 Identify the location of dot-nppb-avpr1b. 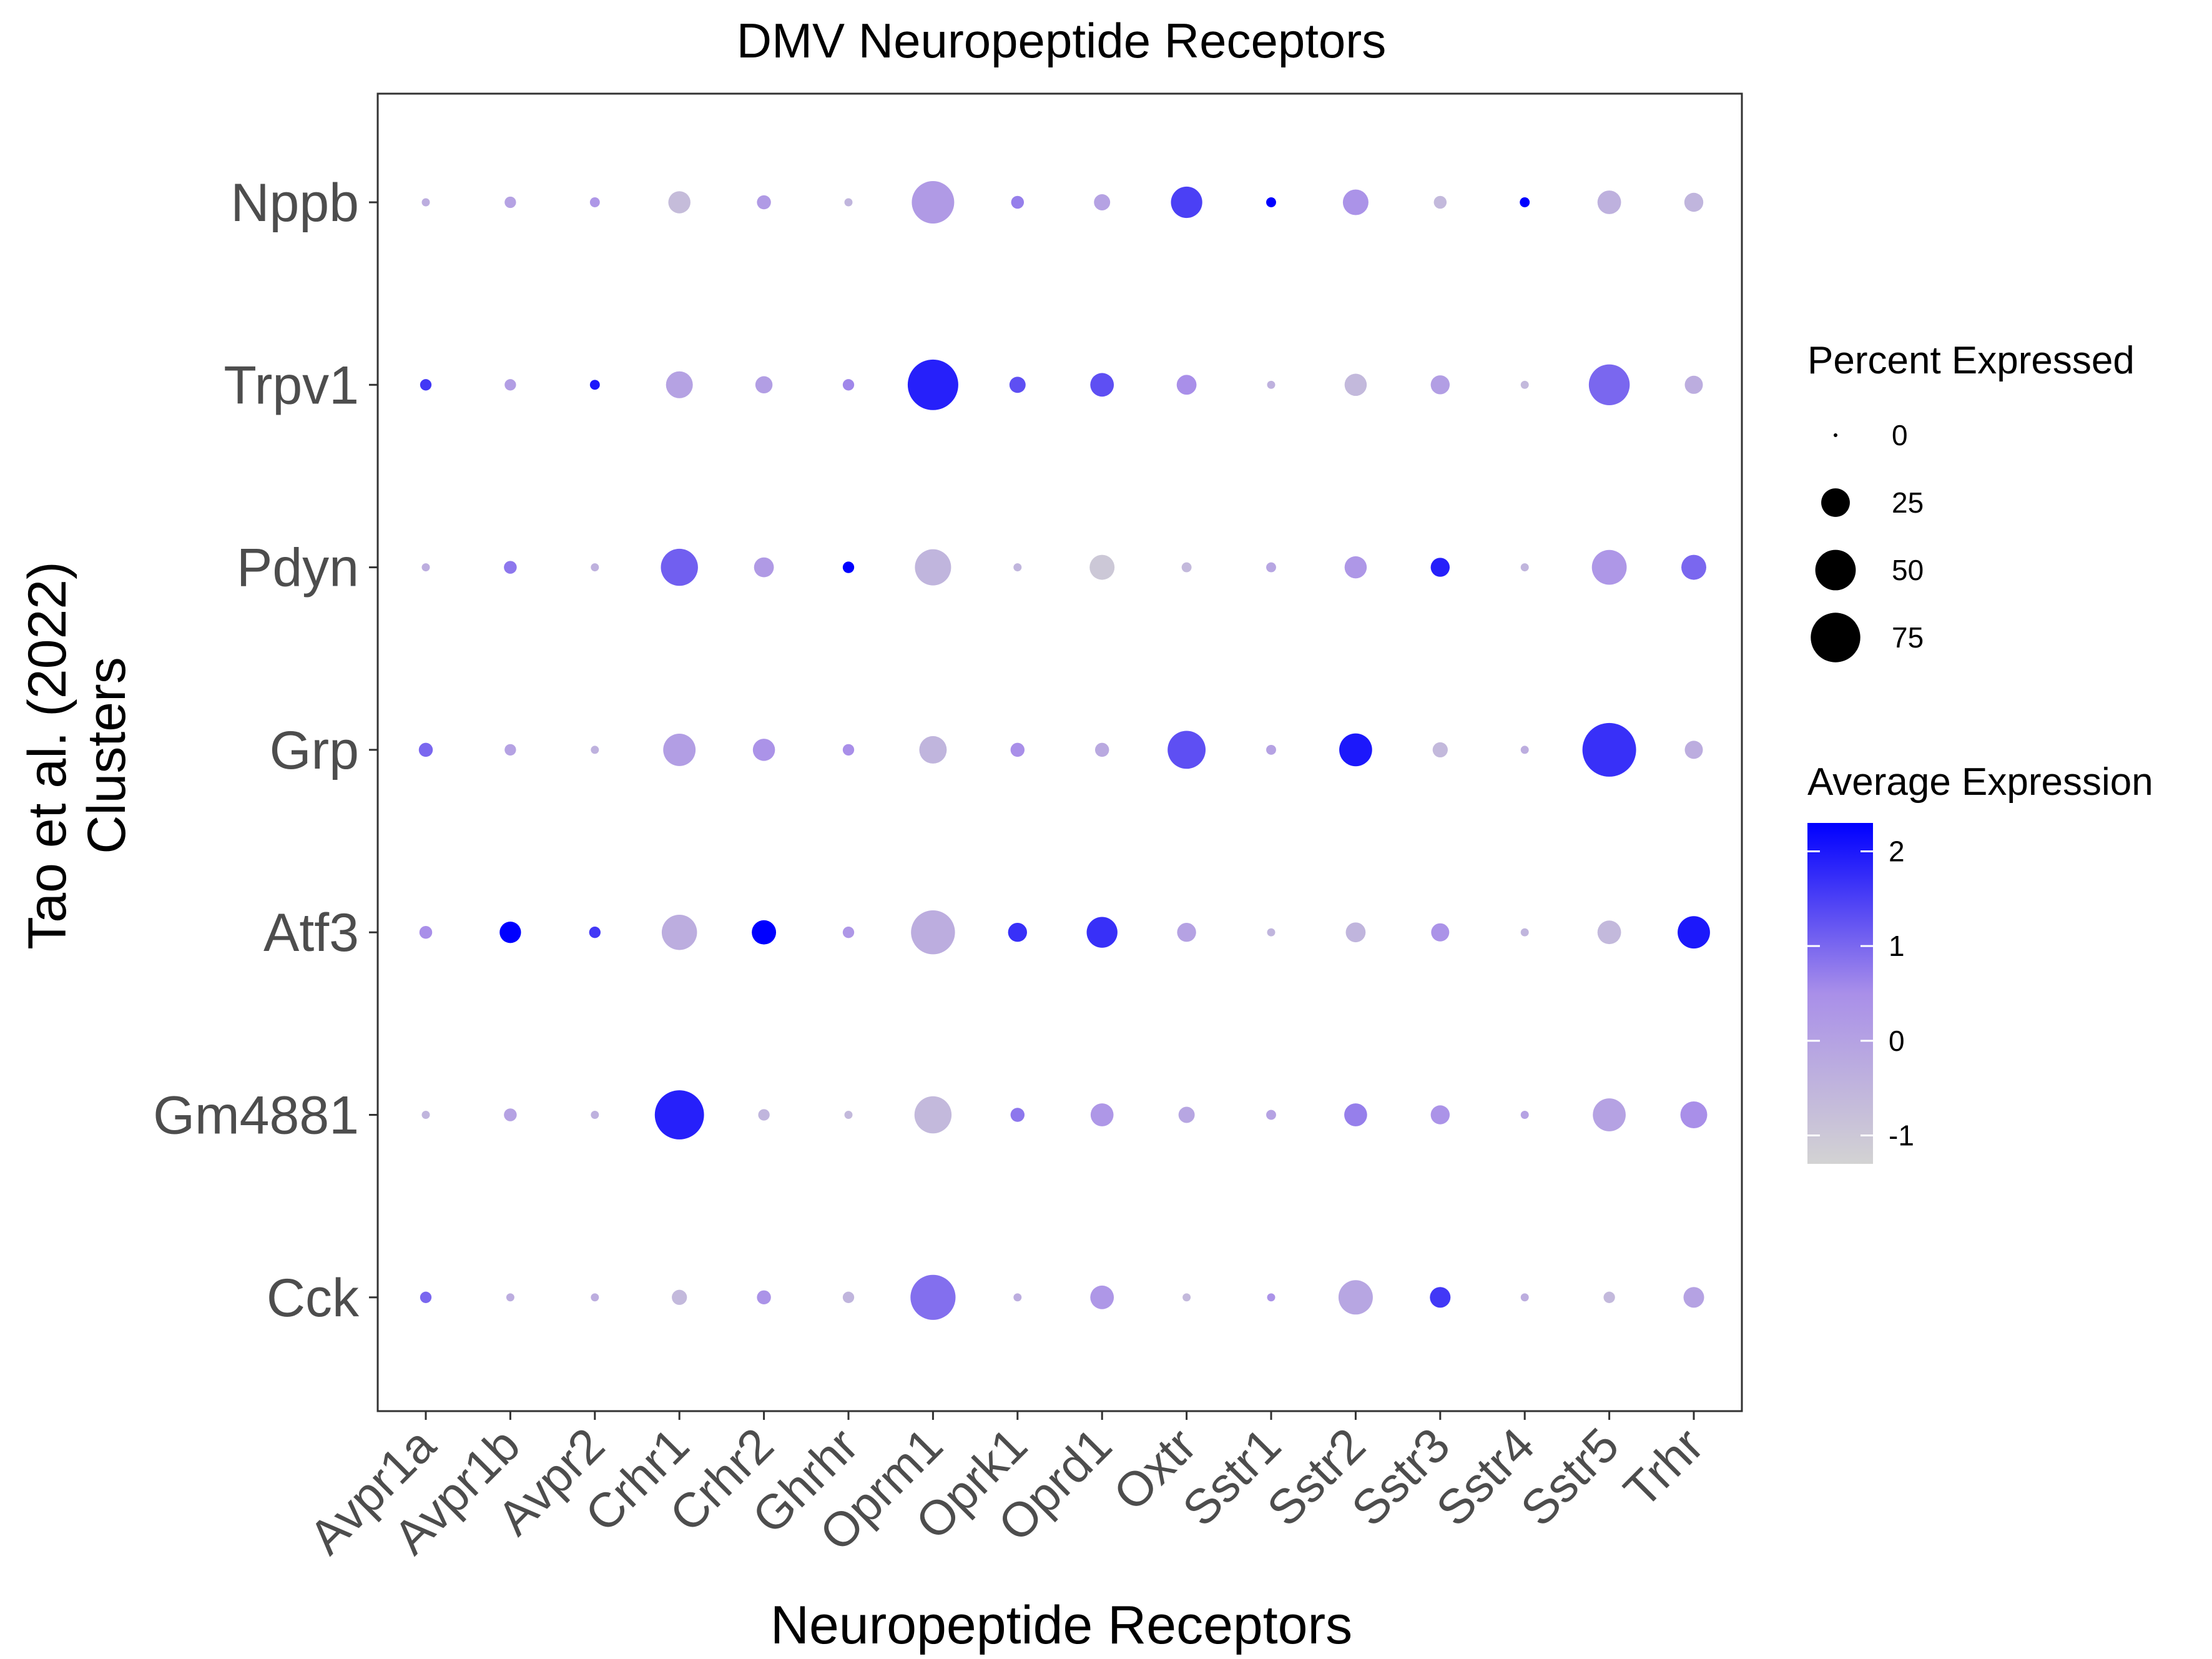
(510, 202).